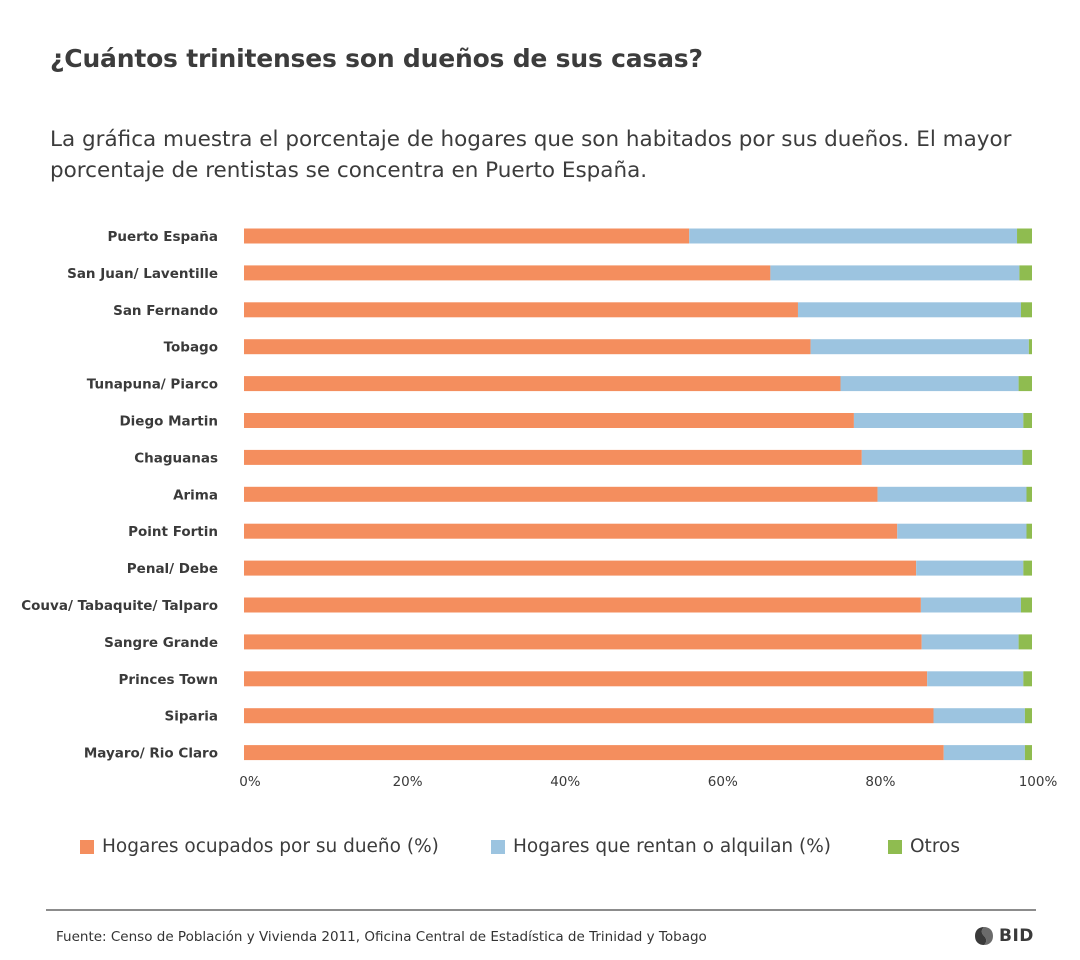 The height and width of the screenshot is (960, 1080). What do you see at coordinates (270, 846) in the screenshot?
I see `legend-label-owned: Hogares ocupados por su dueño (%)` at bounding box center [270, 846].